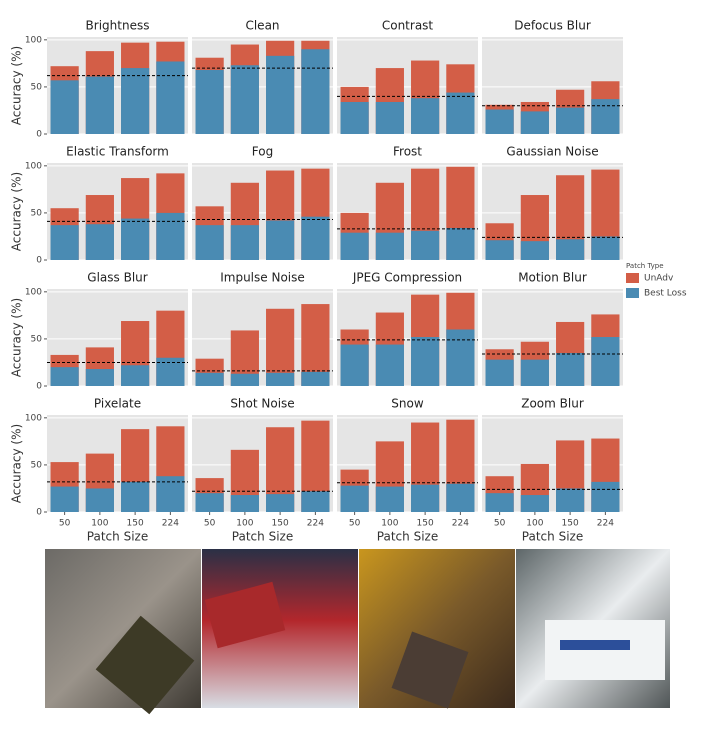 The image size is (716, 731). Describe the element at coordinates (407, 152) in the screenshot. I see `facet-title: Frost` at that location.